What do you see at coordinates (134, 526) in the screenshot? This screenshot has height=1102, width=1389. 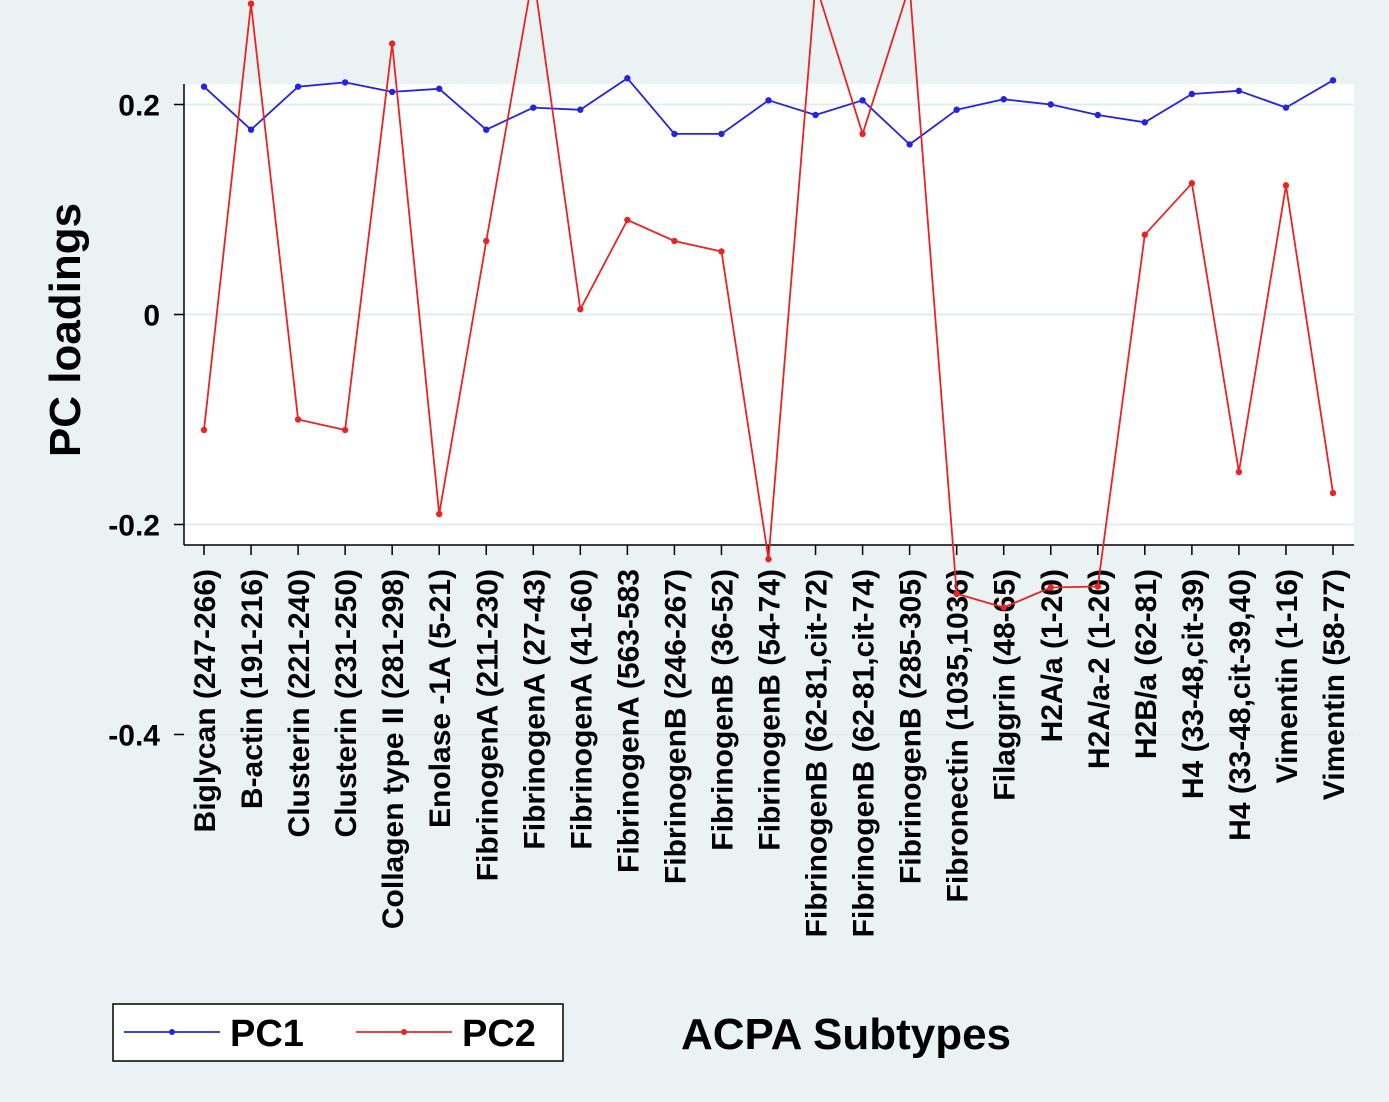 I see `y-tick-label: -0.2` at bounding box center [134, 526].